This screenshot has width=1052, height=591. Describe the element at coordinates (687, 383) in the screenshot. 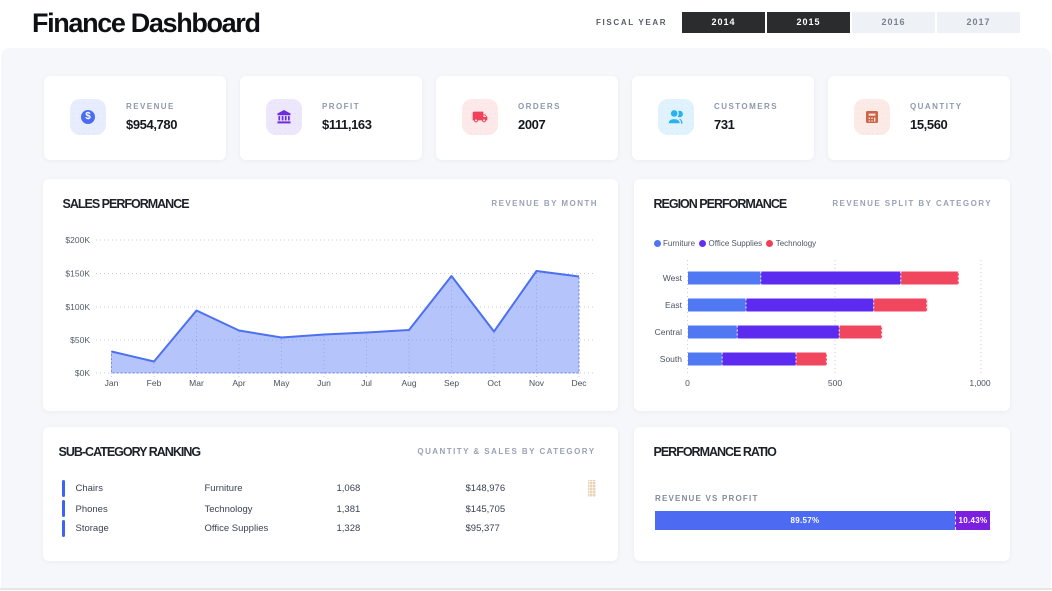

I see `svg-text: 0` at that location.